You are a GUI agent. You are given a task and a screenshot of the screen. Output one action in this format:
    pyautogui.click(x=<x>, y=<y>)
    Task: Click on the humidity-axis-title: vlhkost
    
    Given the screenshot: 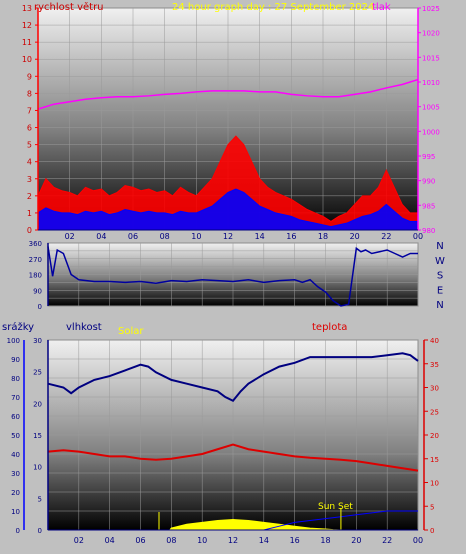 What is the action you would take?
    pyautogui.click(x=84, y=327)
    